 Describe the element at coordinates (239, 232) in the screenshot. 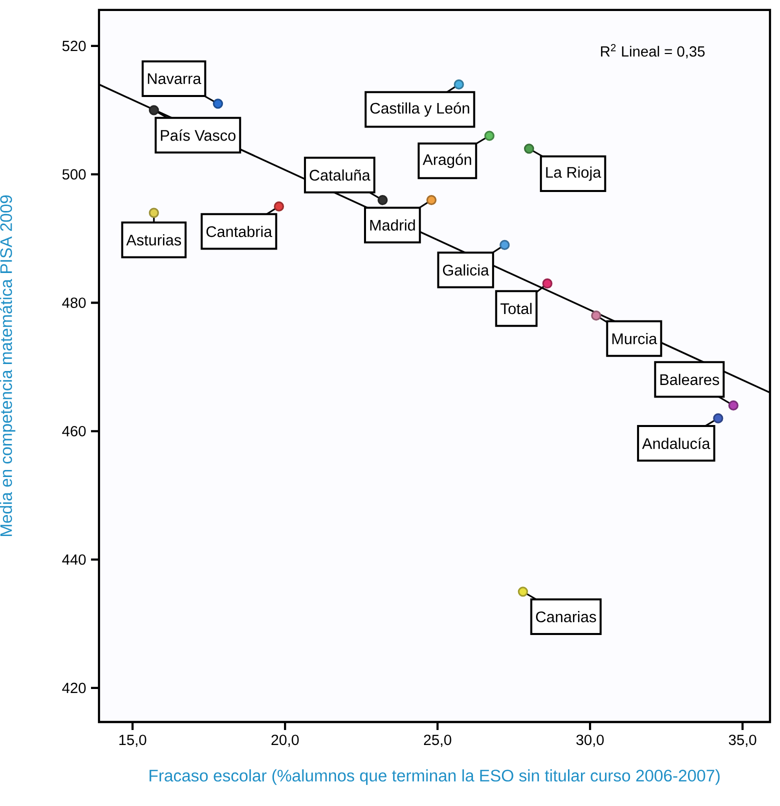

I see `annotation: Cantabria` at that location.